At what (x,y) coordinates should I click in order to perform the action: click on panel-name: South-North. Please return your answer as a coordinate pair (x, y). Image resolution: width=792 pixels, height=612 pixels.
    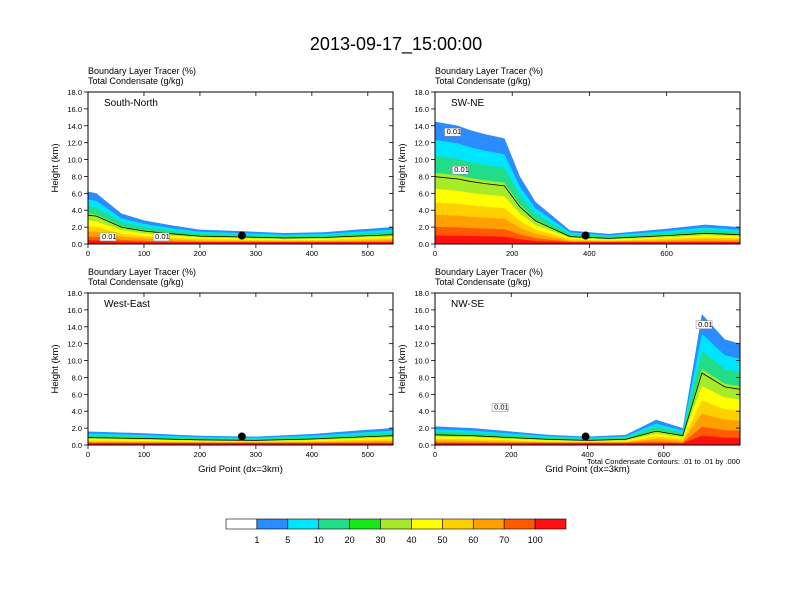
    Looking at the image, I should click on (131, 103).